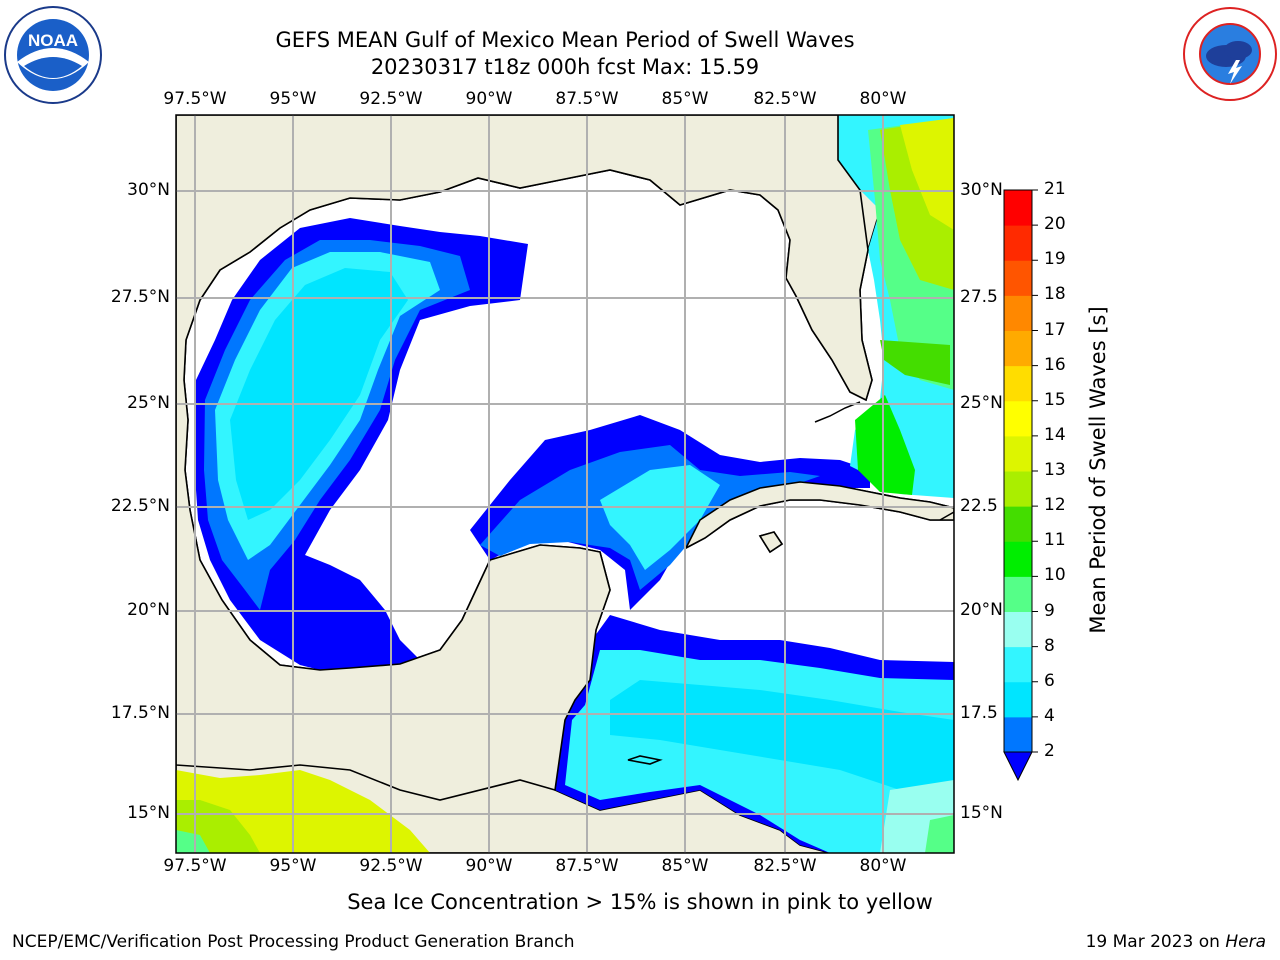 The image size is (1280, 960). What do you see at coordinates (1049, 680) in the screenshot?
I see `colorbar-tick-label: 6` at bounding box center [1049, 680].